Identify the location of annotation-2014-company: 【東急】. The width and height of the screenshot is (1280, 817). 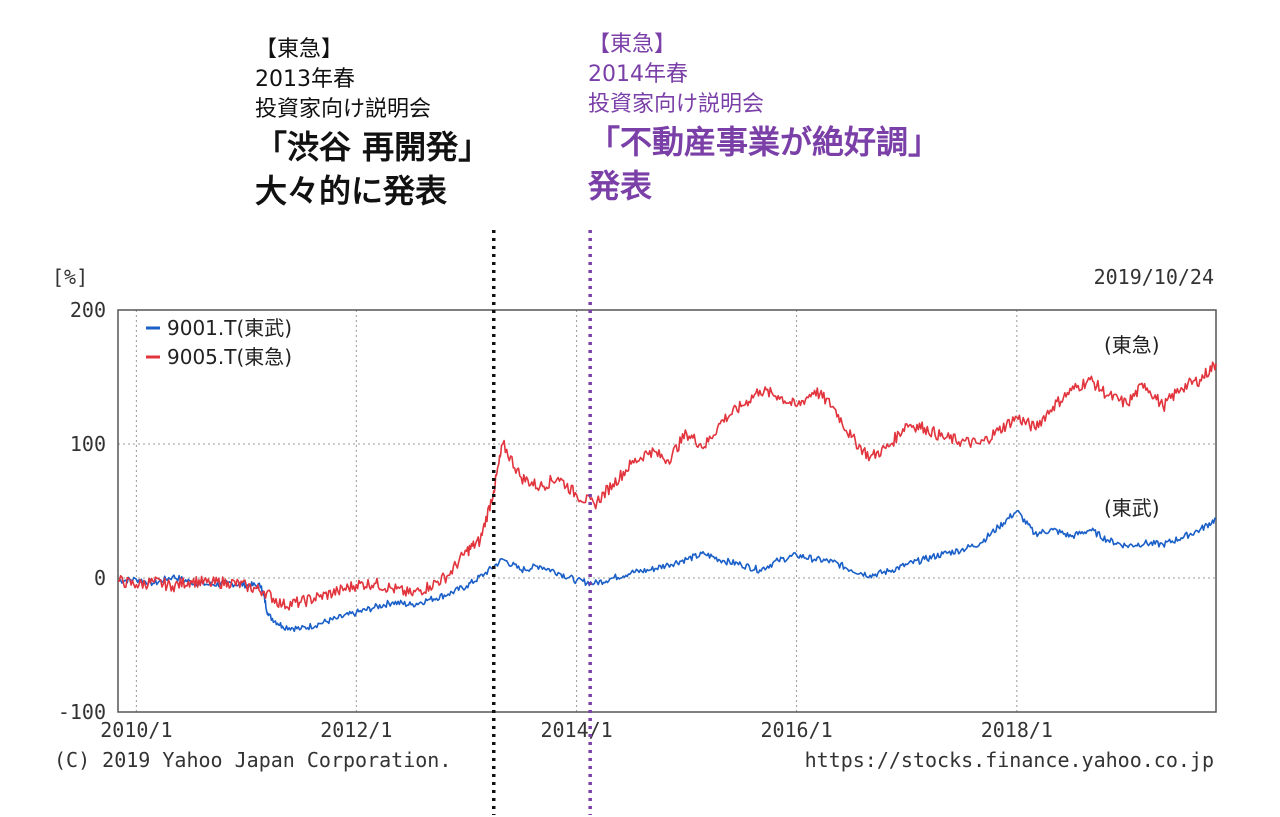
(632, 44).